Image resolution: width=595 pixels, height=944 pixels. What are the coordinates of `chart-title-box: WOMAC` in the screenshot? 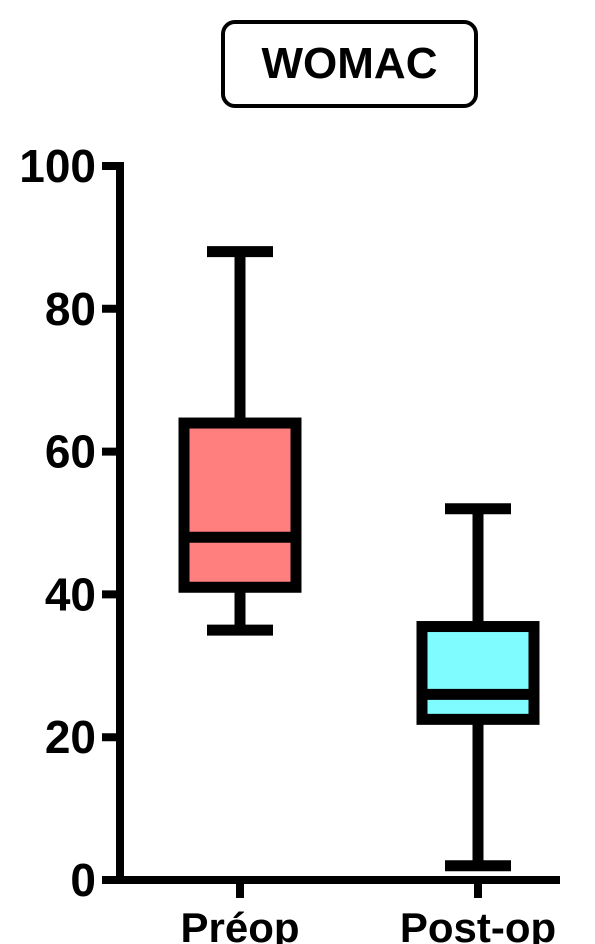 It's located at (349, 64).